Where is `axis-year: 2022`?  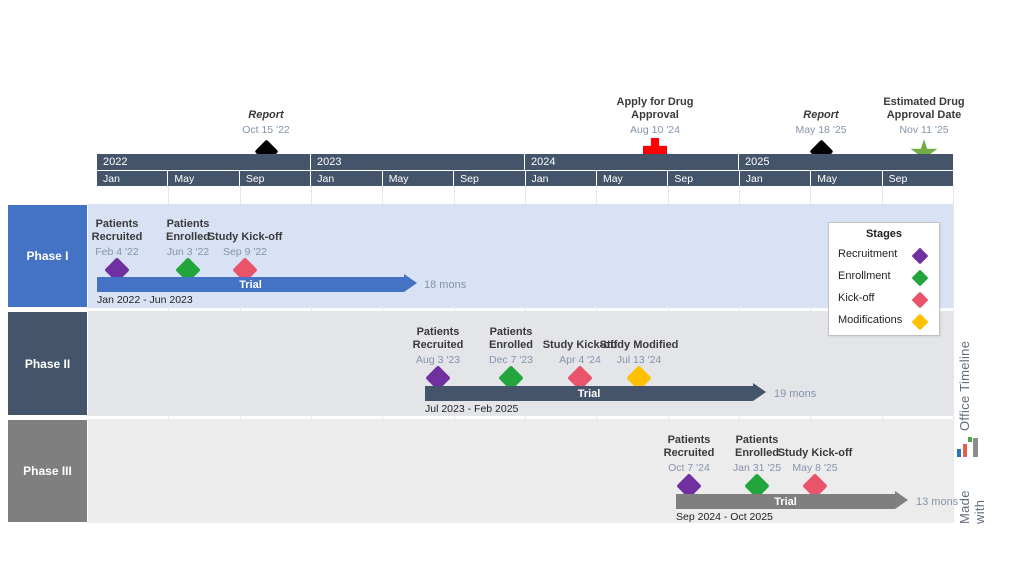 axis-year: 2022 is located at coordinates (204, 162).